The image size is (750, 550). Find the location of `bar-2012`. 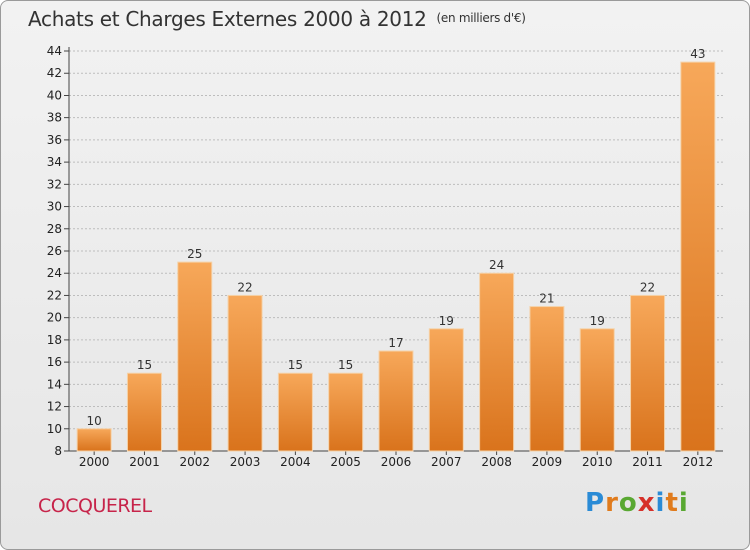

bar-2012 is located at coordinates (698, 256).